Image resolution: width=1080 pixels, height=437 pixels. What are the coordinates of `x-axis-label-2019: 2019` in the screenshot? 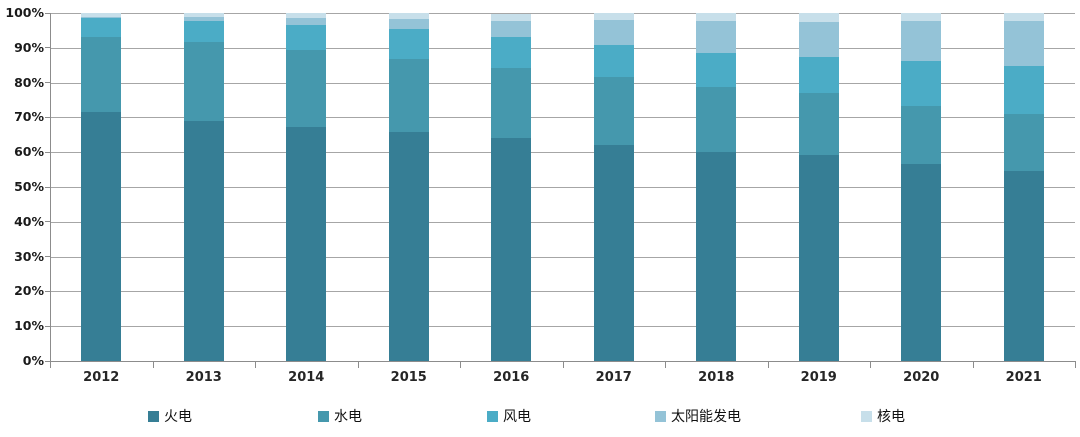 It's located at (818, 377).